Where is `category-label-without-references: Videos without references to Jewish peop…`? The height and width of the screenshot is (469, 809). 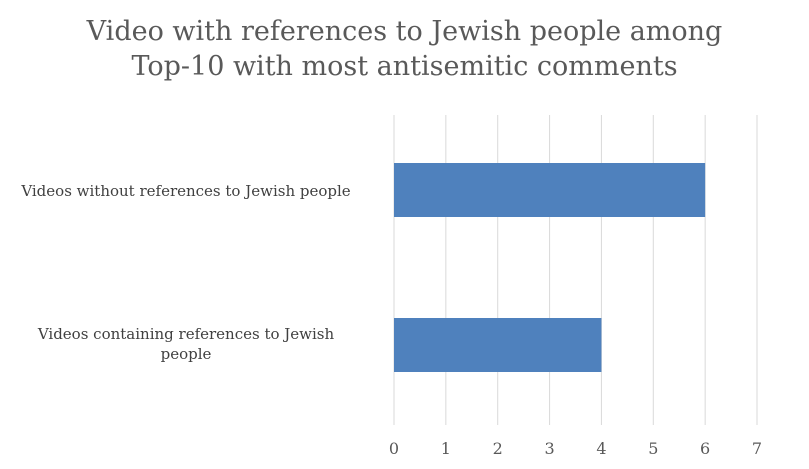 category-label-without-references: Videos without references to Jewish peop… is located at coordinates (188, 191).